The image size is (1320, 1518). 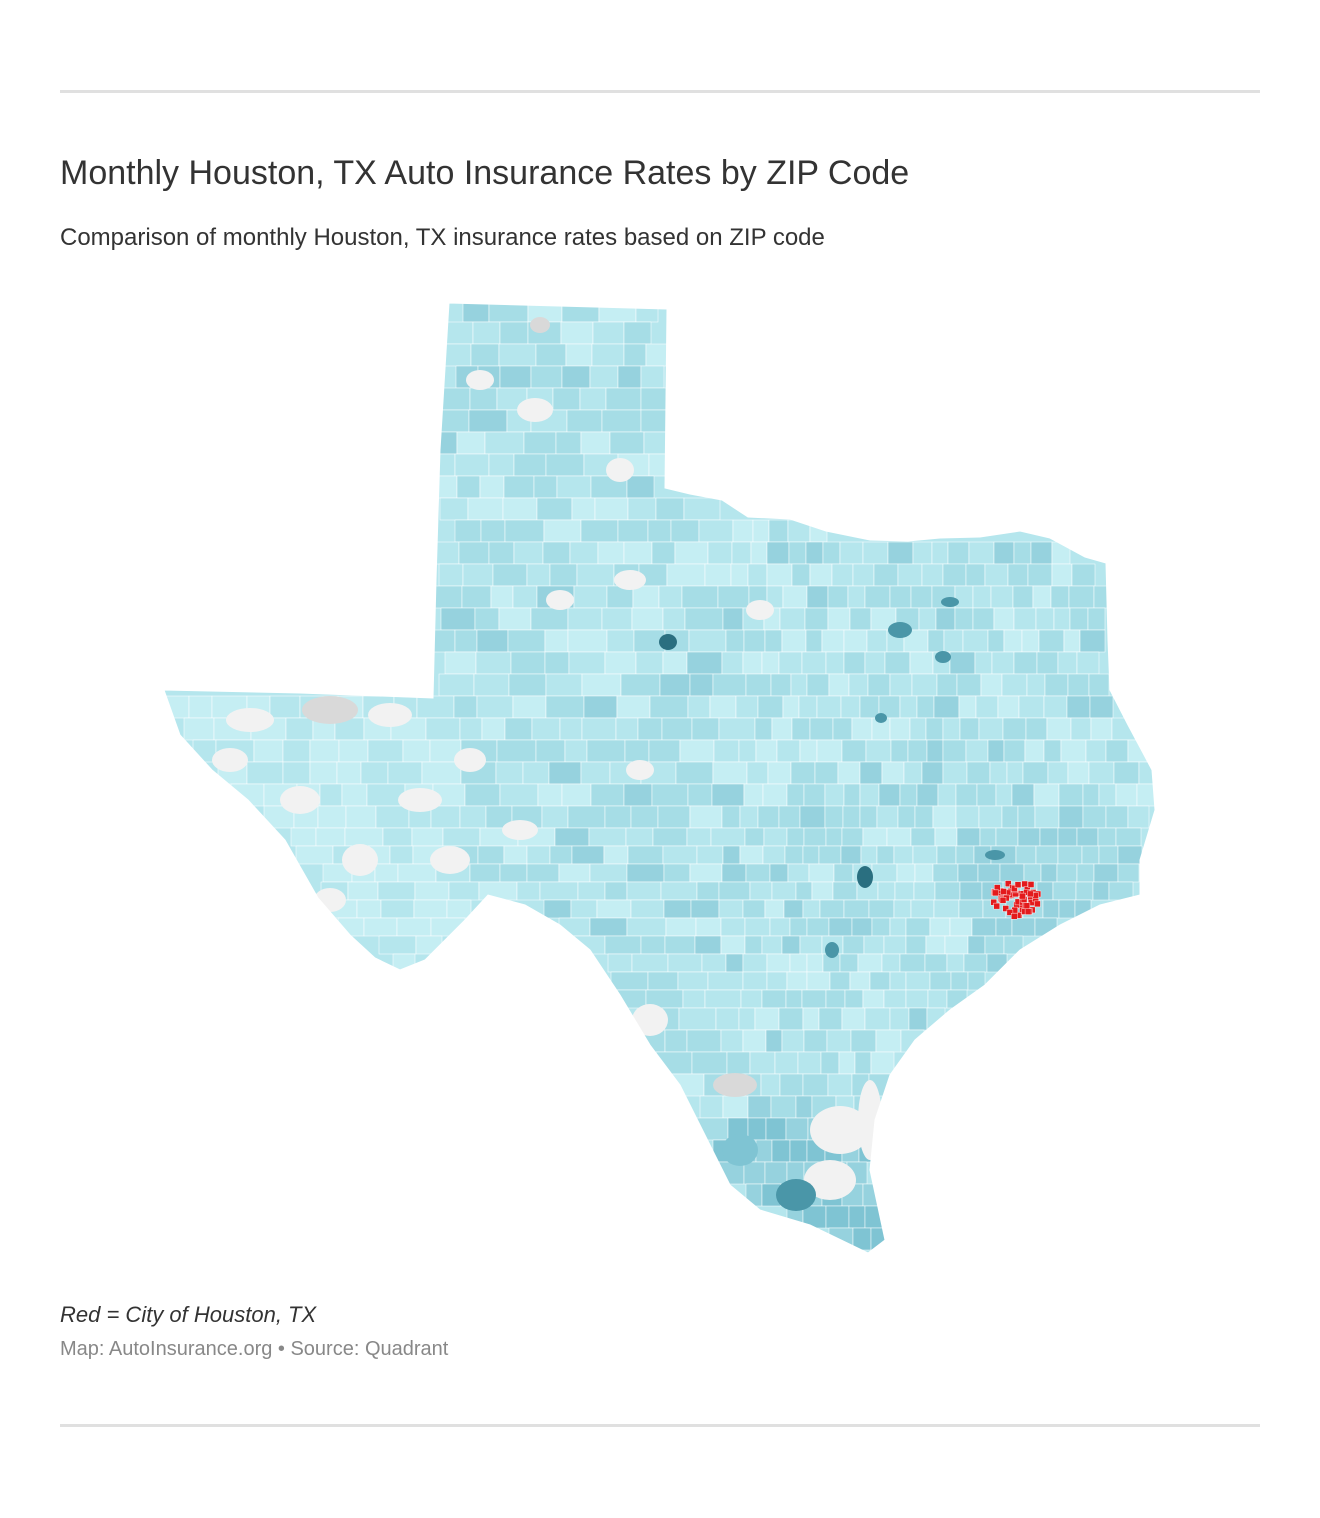 I want to click on houston-city-area, so click(x=1016, y=900).